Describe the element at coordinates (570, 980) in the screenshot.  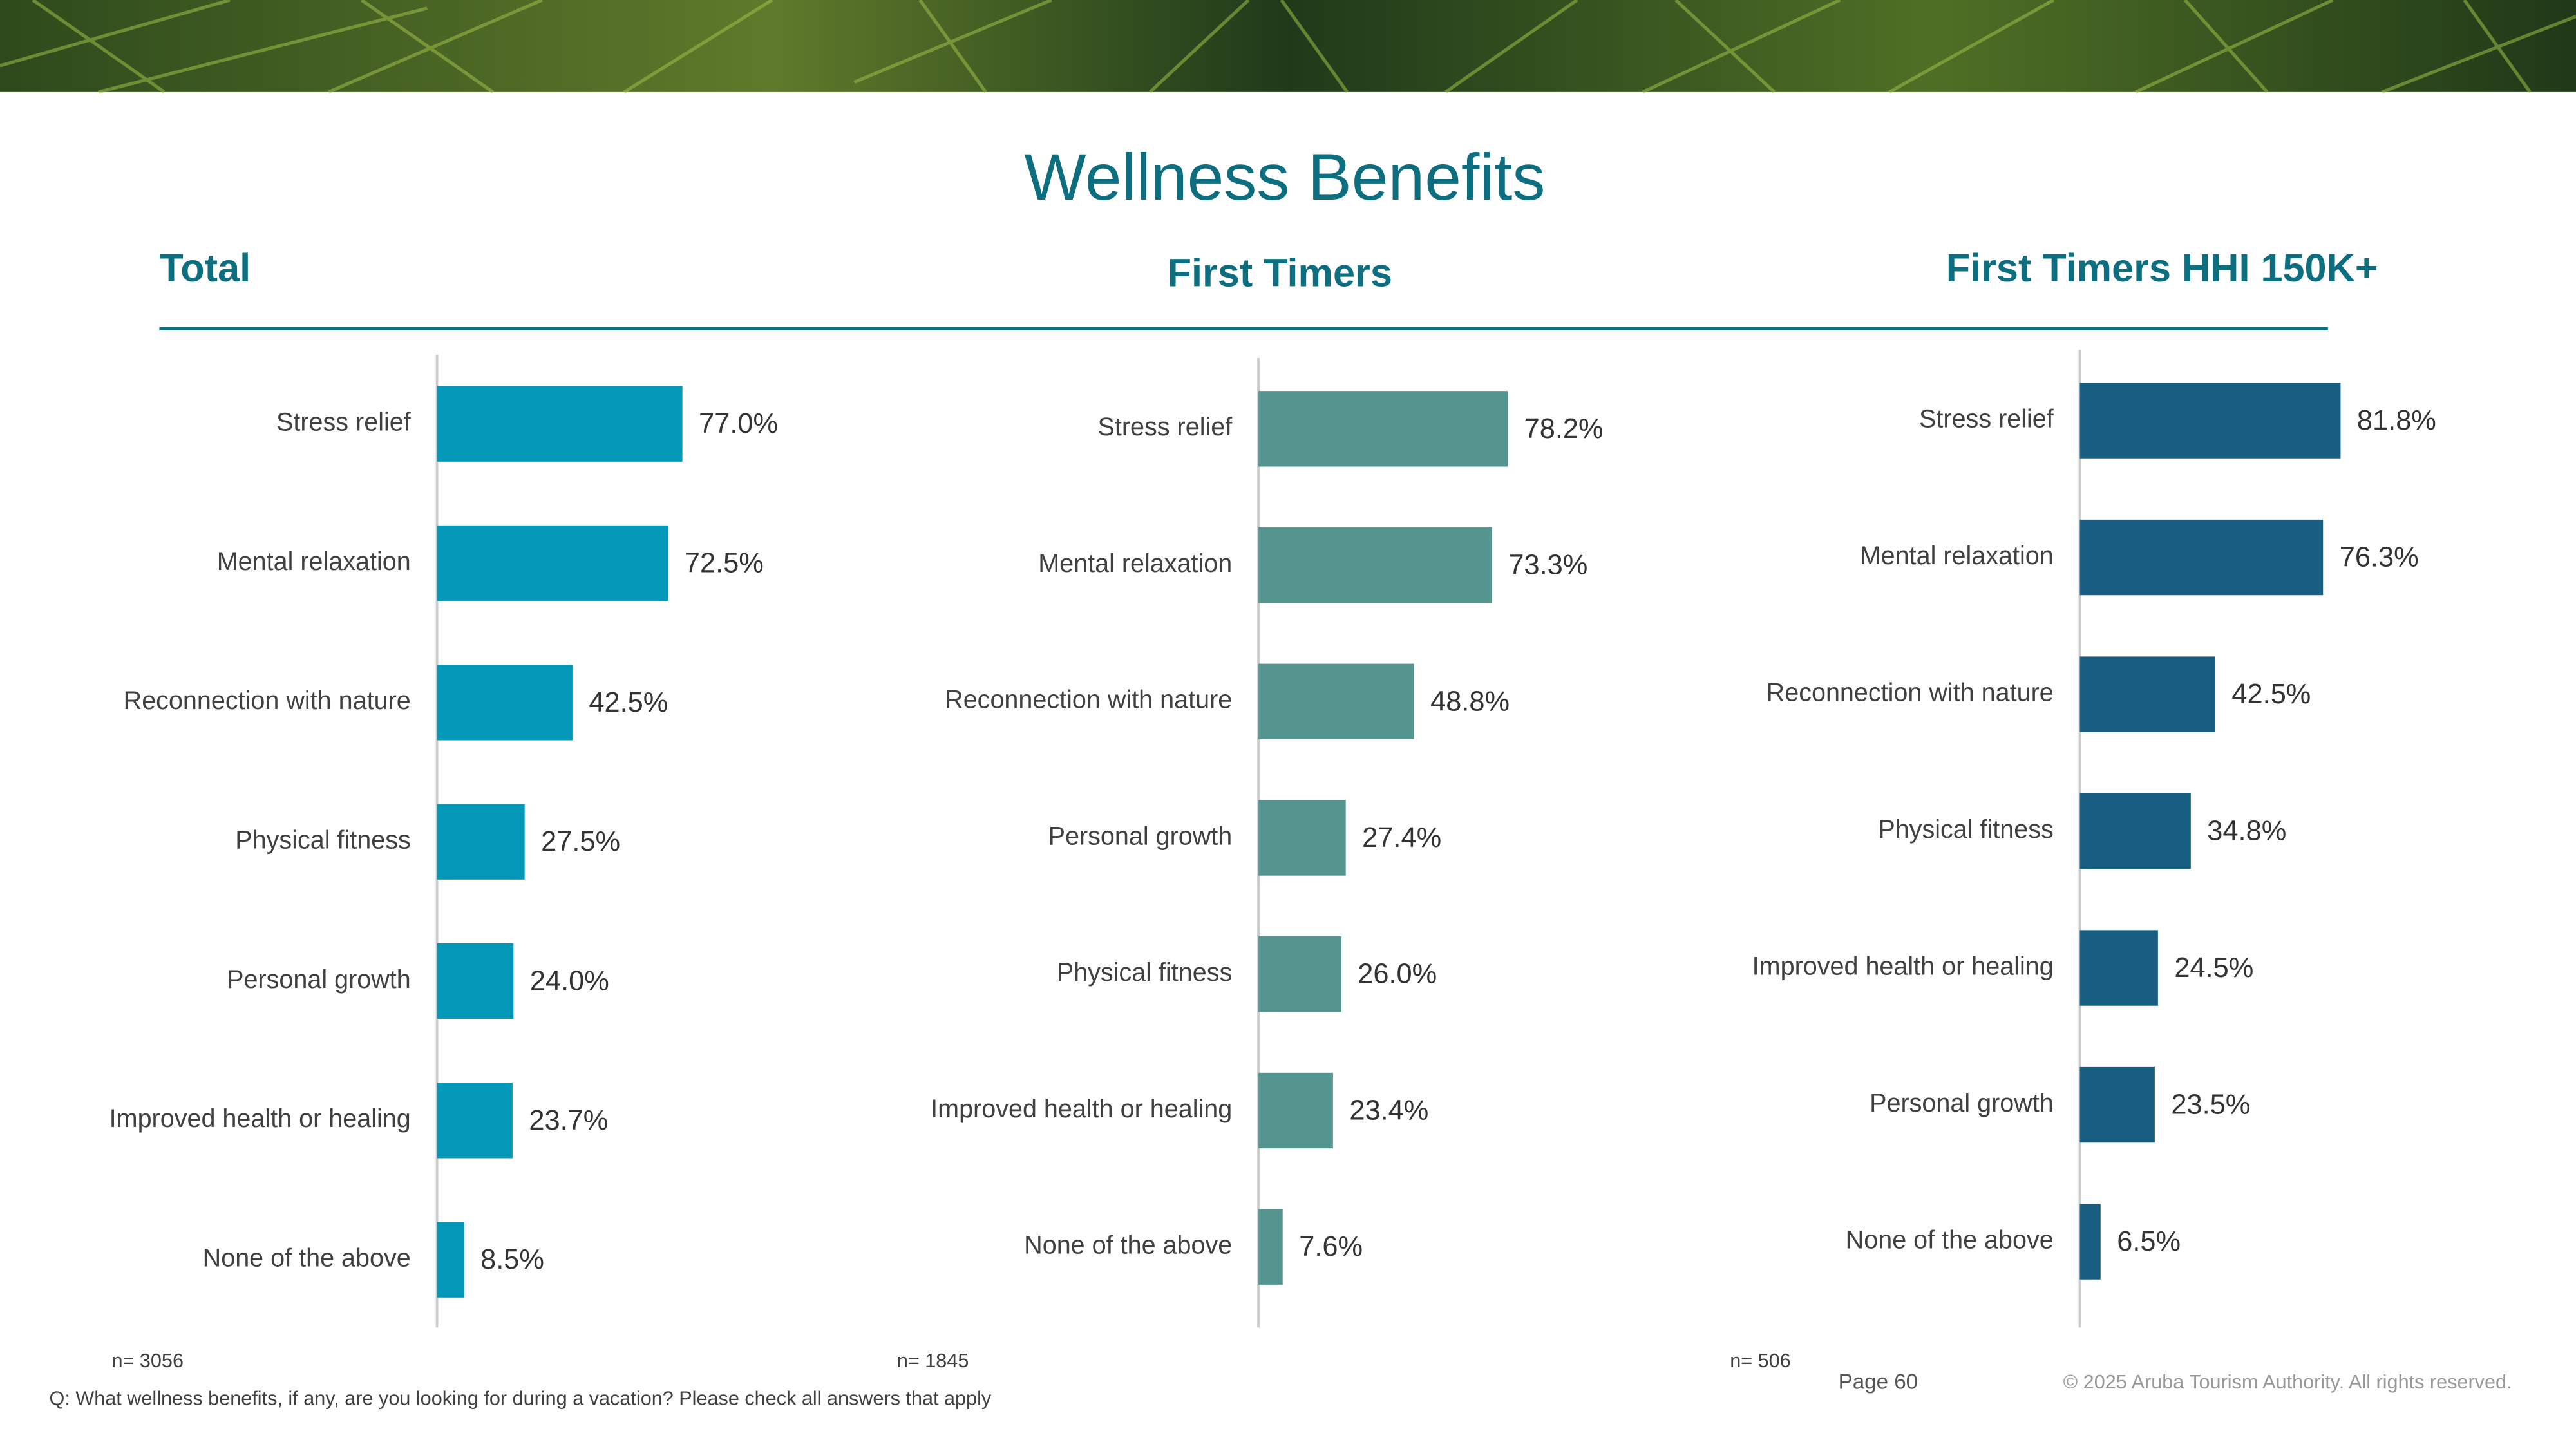
I see `value-label: 24.0%` at that location.